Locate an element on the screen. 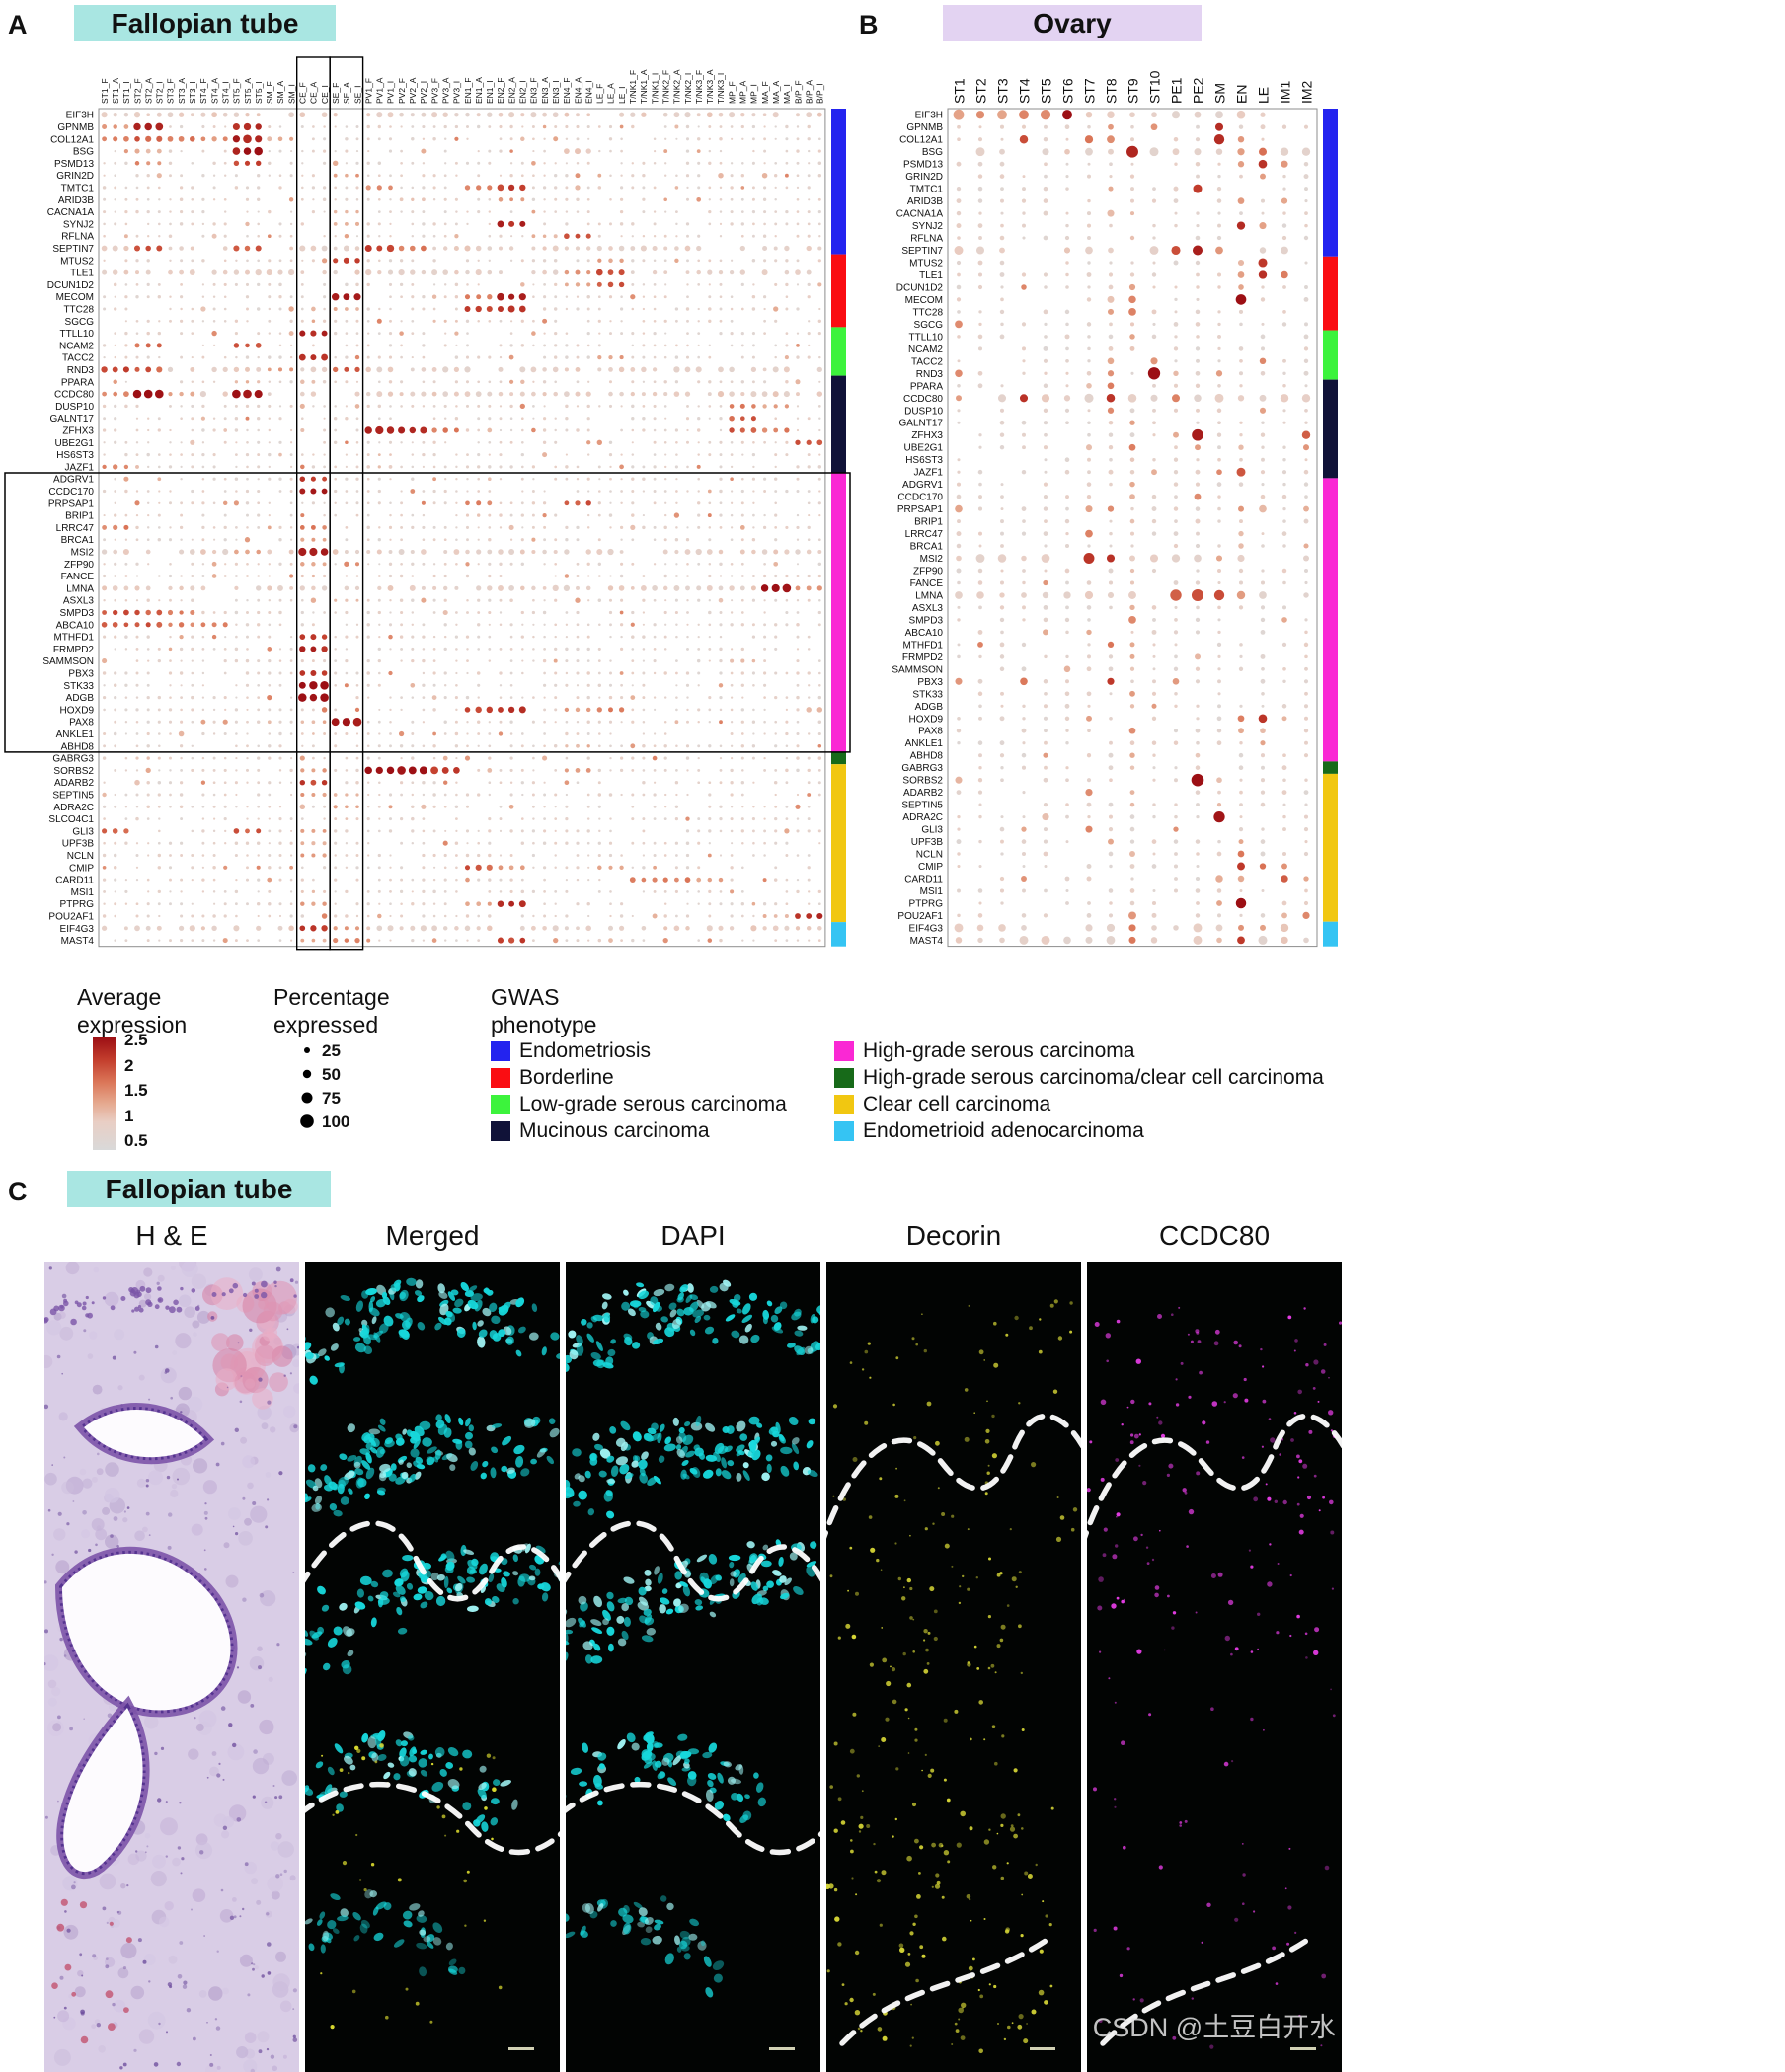  svg-text: ST8 is located at coordinates (1111, 91).